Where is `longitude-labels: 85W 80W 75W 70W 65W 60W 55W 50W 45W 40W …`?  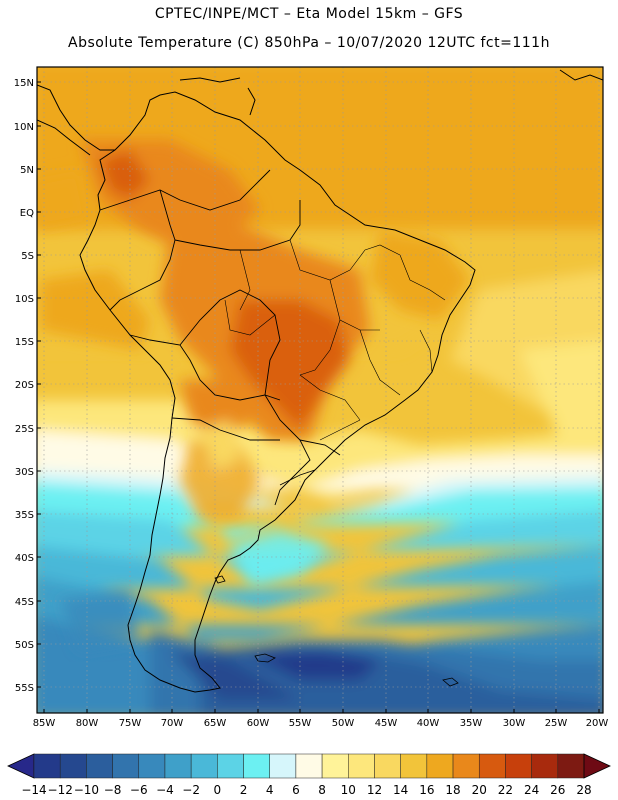
longitude-labels: 85W 80W 75W 70W 65W 60W 55W 50W 45W 40W … is located at coordinates (321, 723).